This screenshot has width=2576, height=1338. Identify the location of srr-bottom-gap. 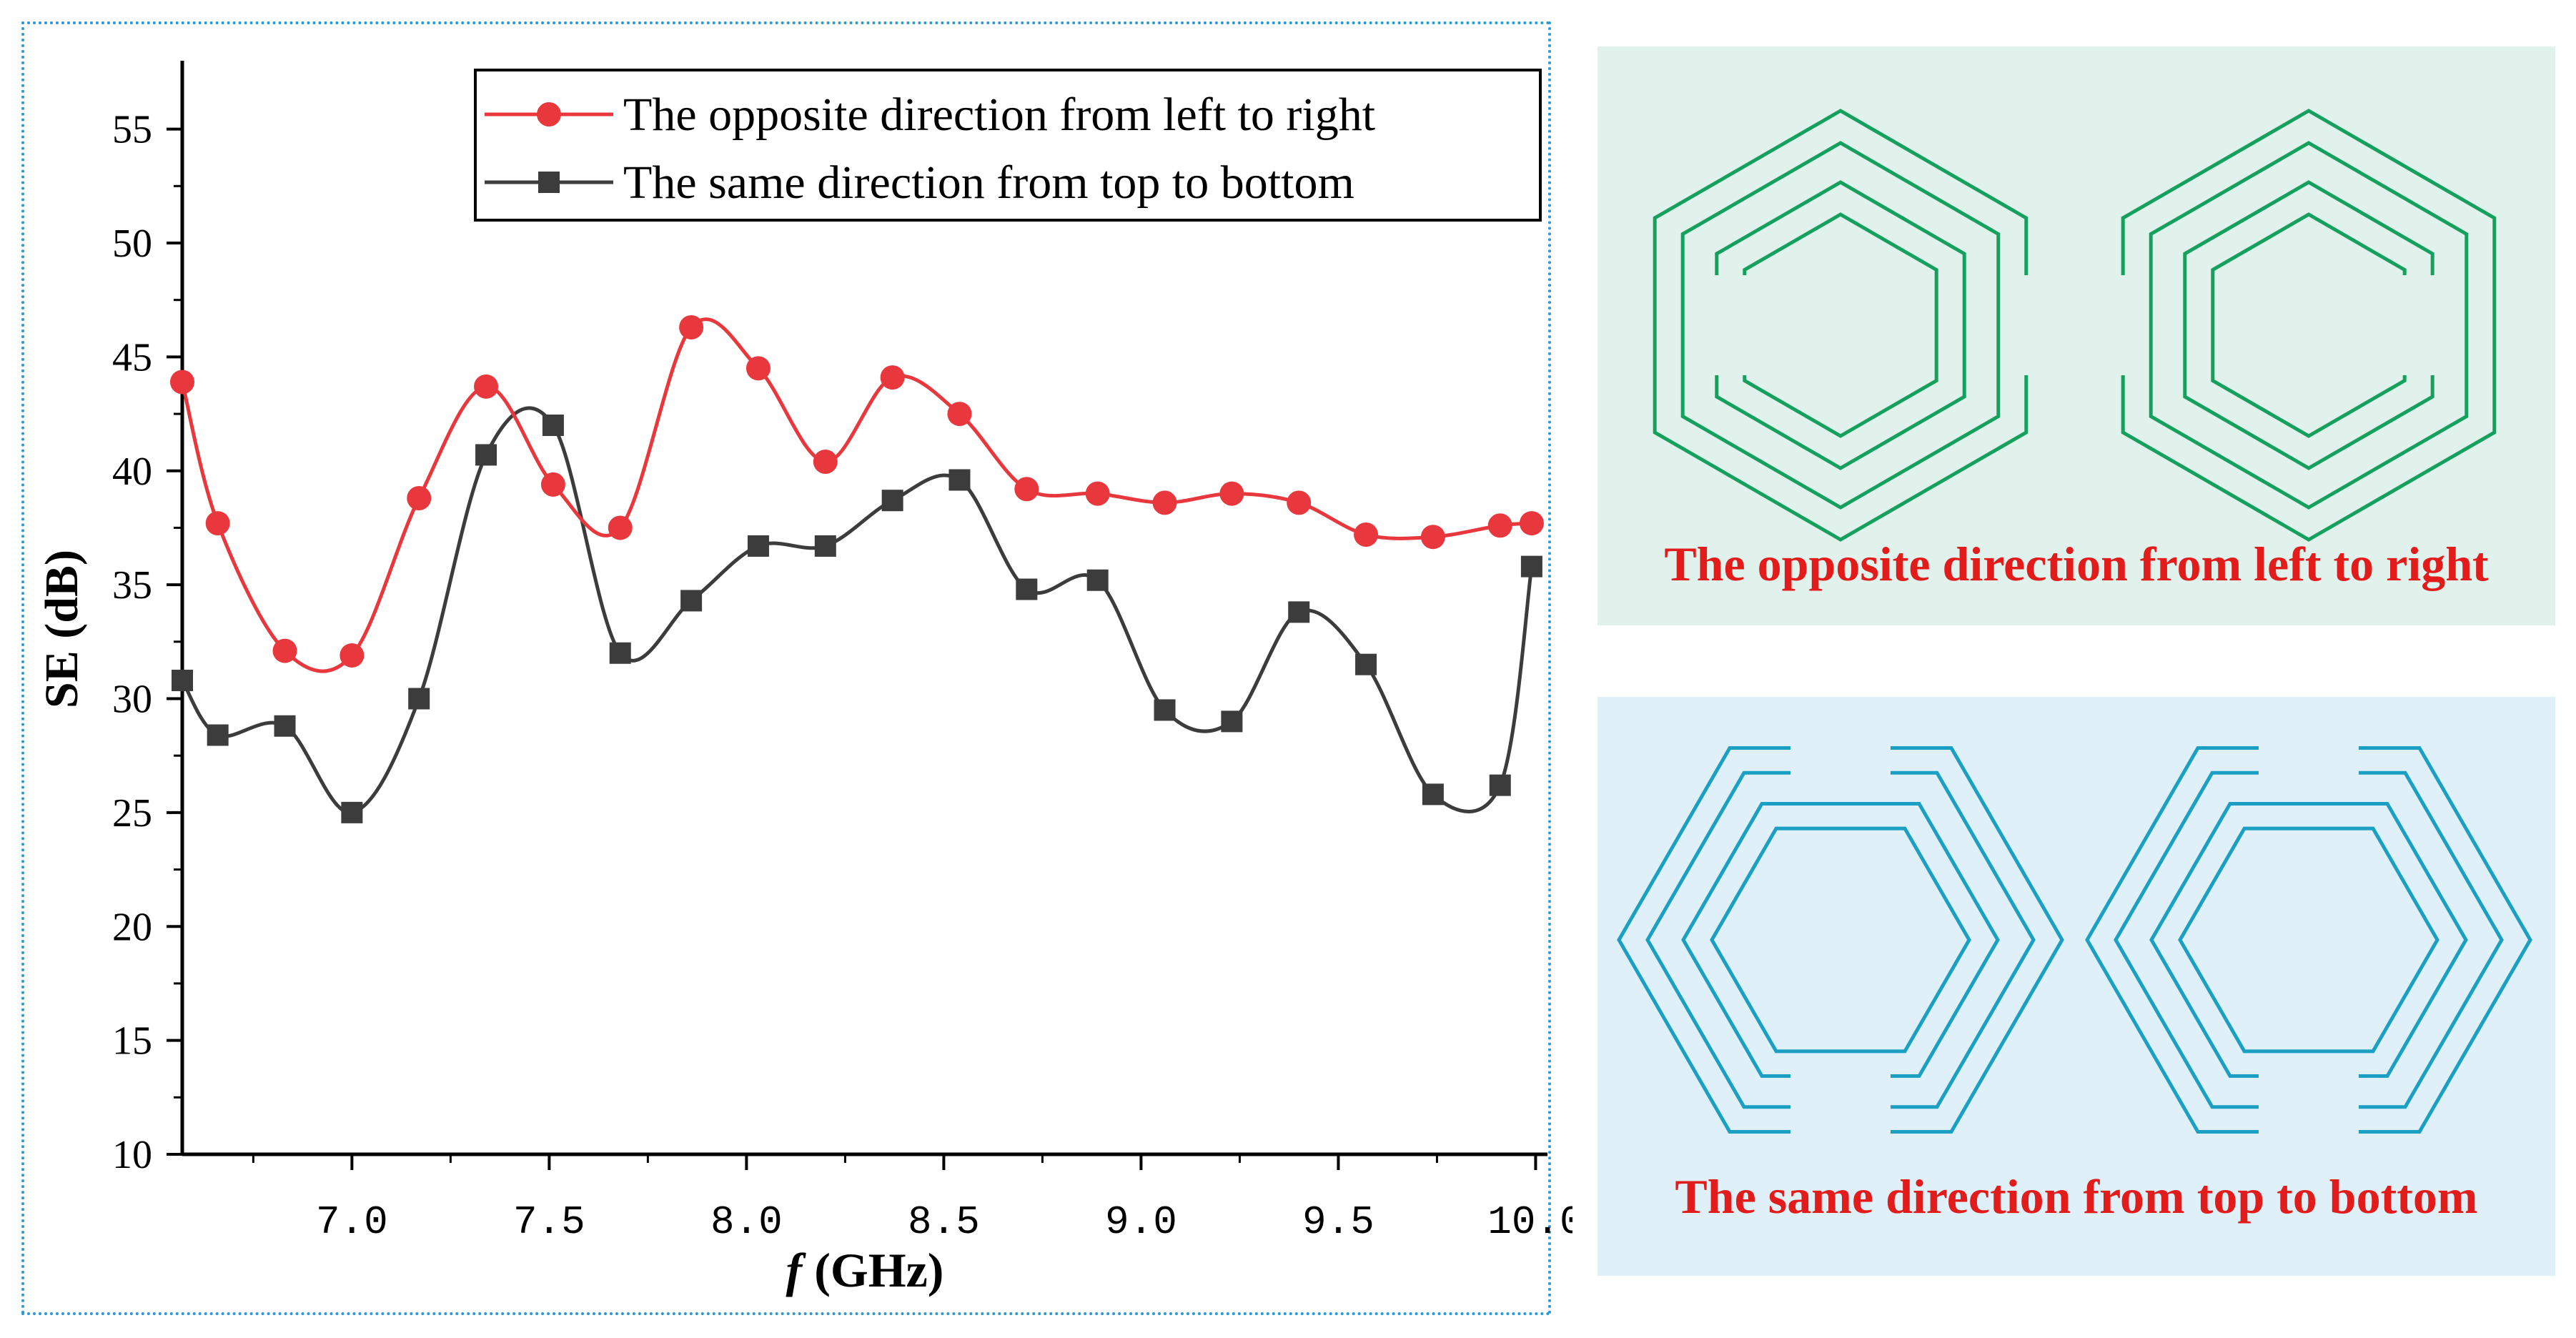
(2309, 1118).